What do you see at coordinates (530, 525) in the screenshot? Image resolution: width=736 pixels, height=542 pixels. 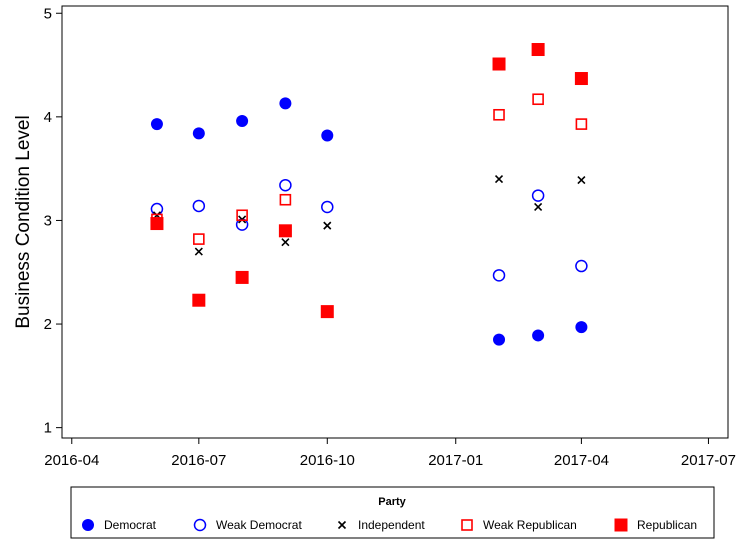 I see `legend-label-weak-republican: Weak Republican` at bounding box center [530, 525].